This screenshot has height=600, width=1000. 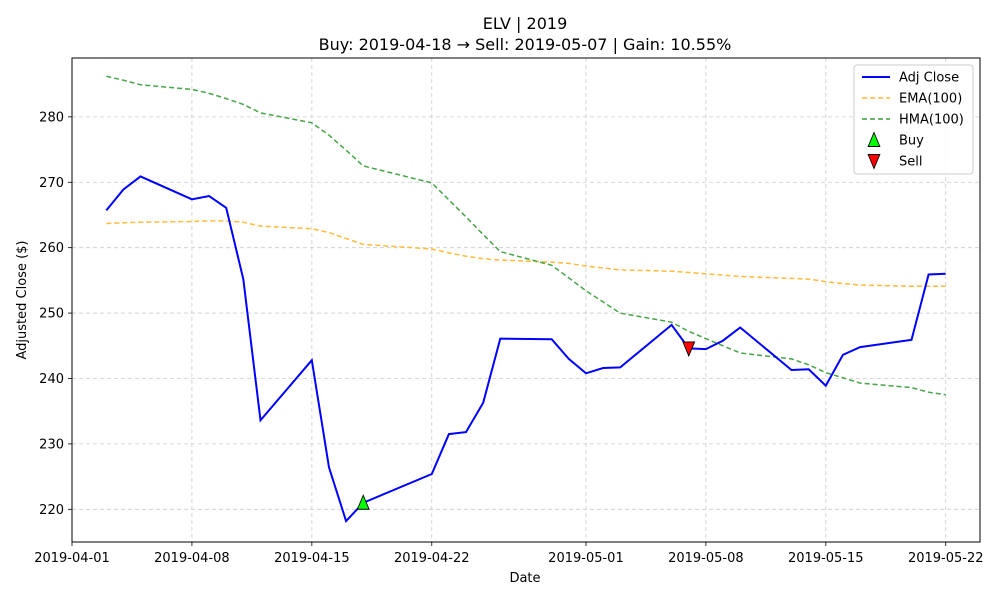 I want to click on legend-label: EMA(100), so click(x=930, y=99).